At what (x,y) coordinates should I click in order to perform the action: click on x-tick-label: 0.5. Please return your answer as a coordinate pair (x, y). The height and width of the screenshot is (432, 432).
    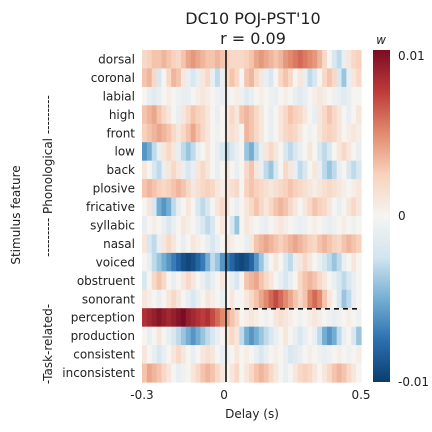
    Looking at the image, I should click on (360, 395).